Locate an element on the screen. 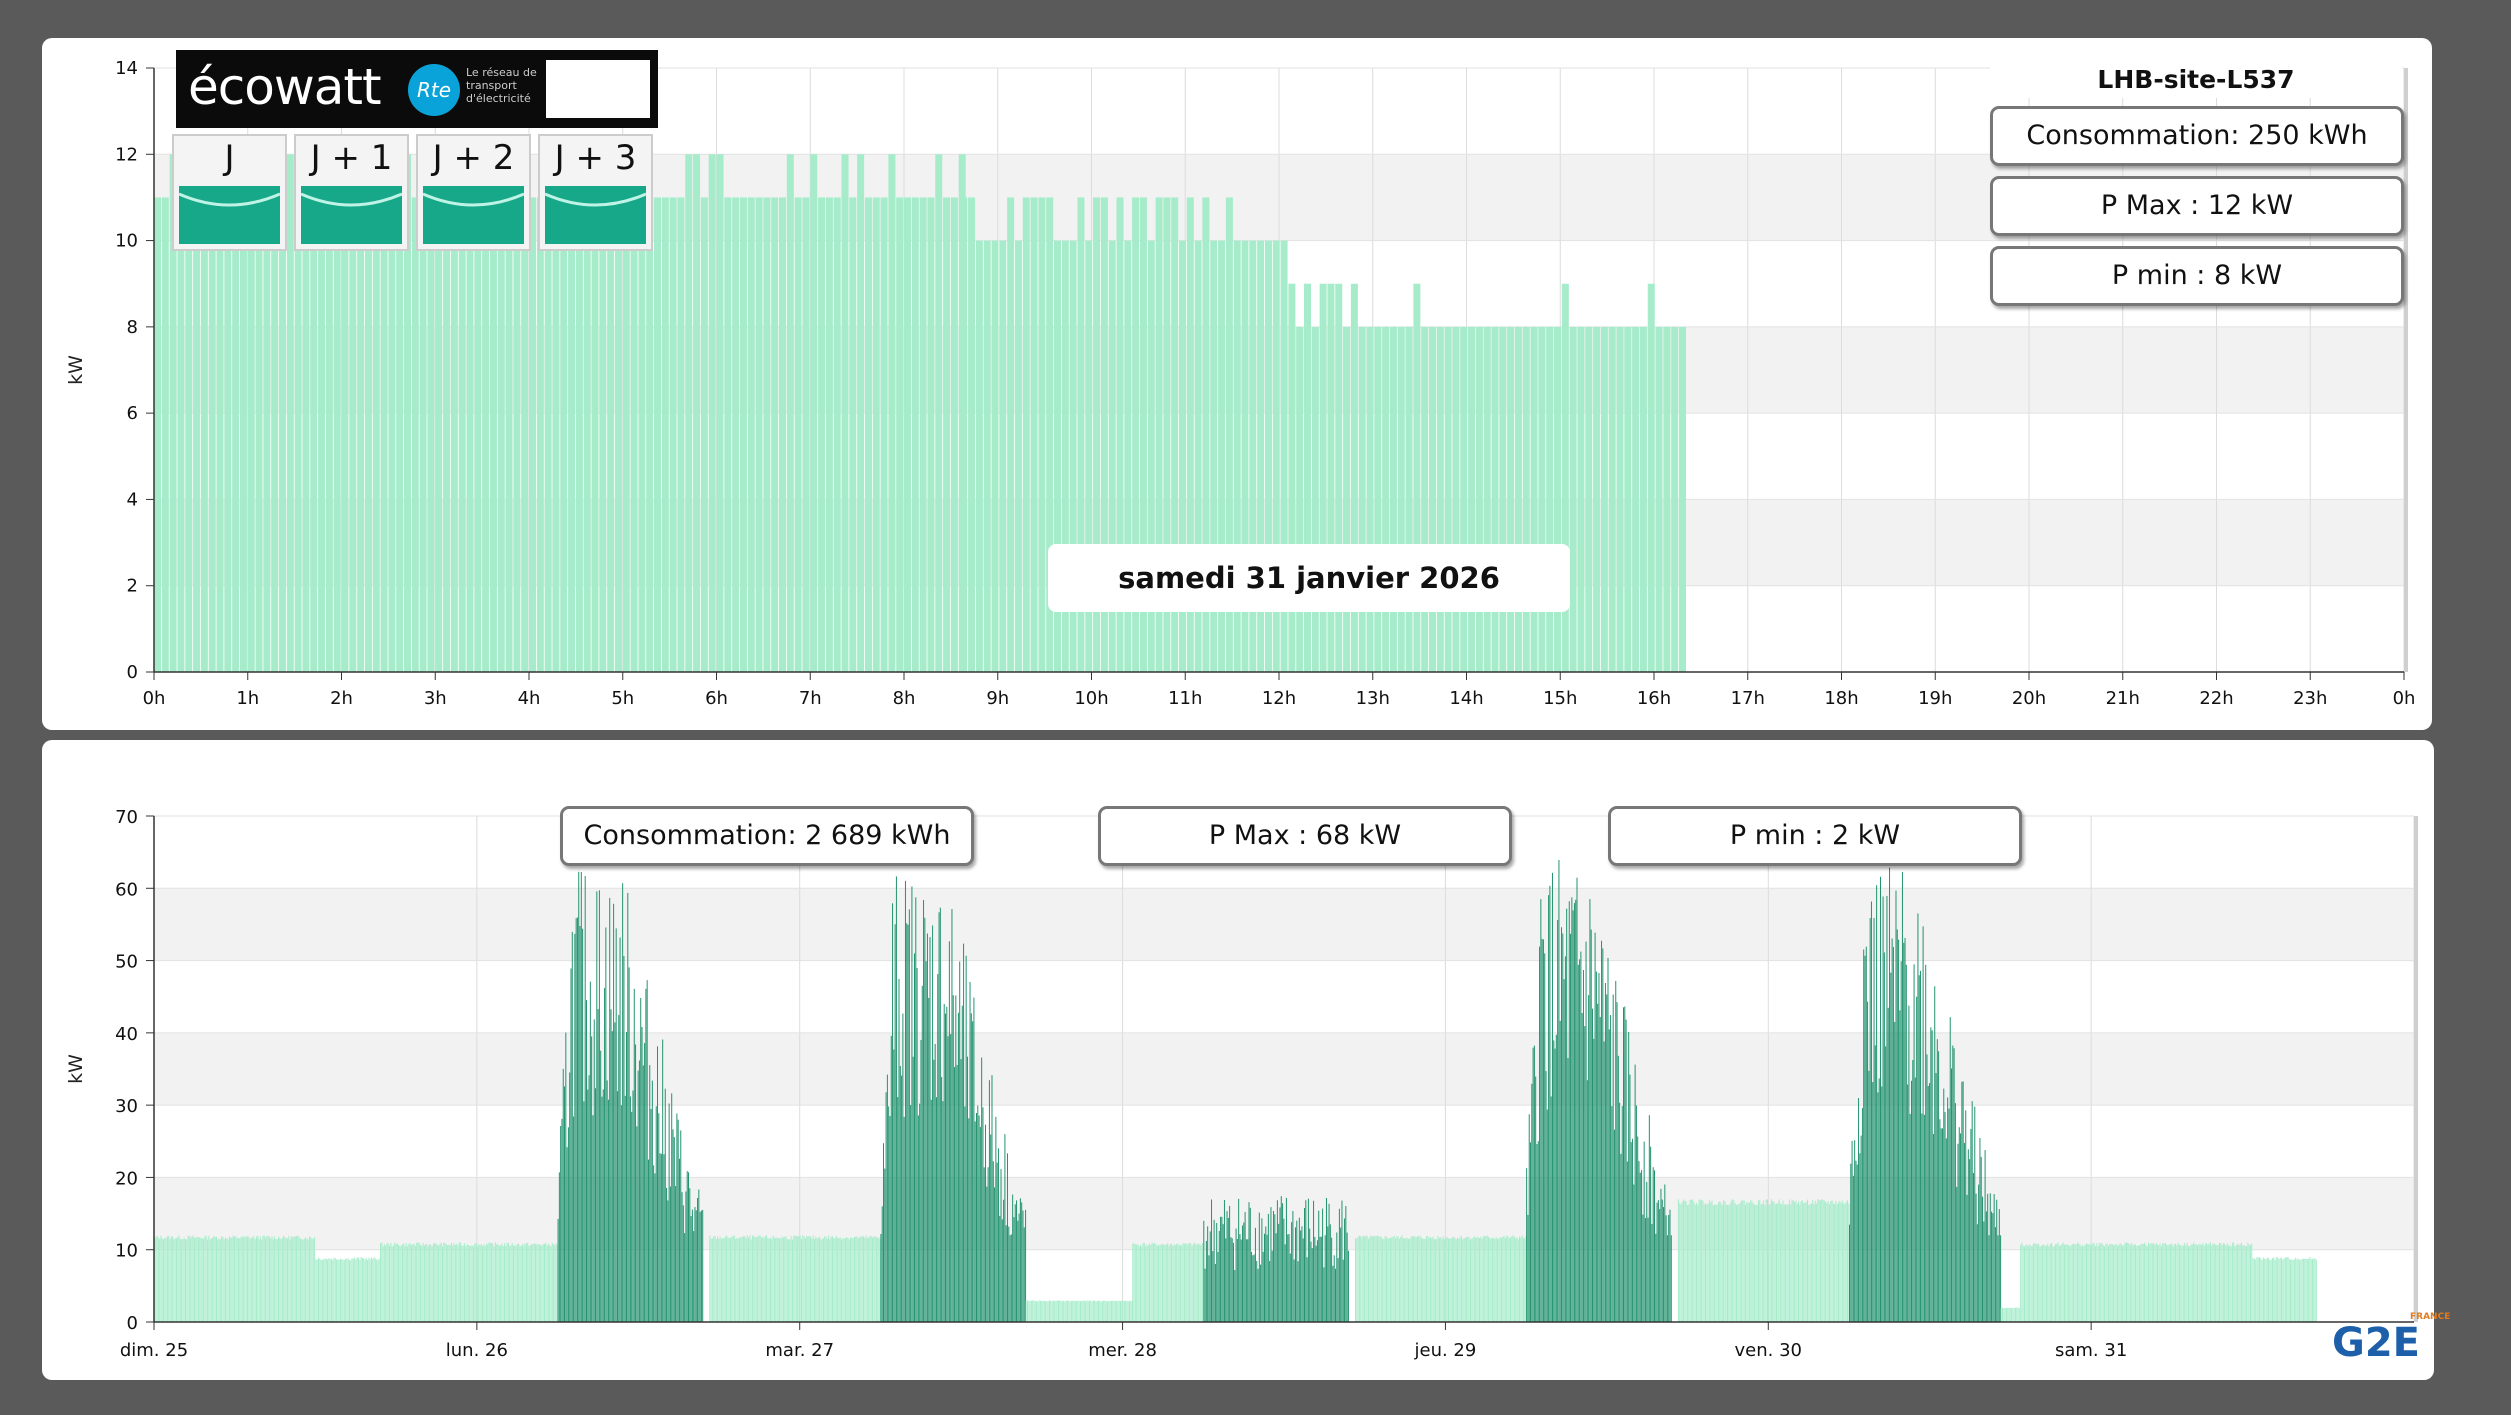 This screenshot has height=1415, width=2511. rte-caption: Le réseau de transport d'électricité is located at coordinates (501, 85).